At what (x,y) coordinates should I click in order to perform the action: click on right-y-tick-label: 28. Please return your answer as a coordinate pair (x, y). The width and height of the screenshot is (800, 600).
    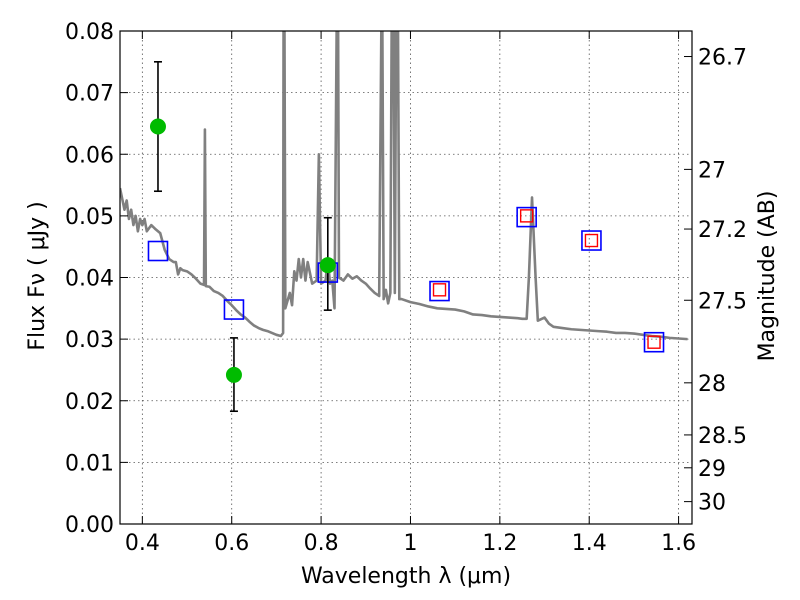
    Looking at the image, I should click on (712, 384).